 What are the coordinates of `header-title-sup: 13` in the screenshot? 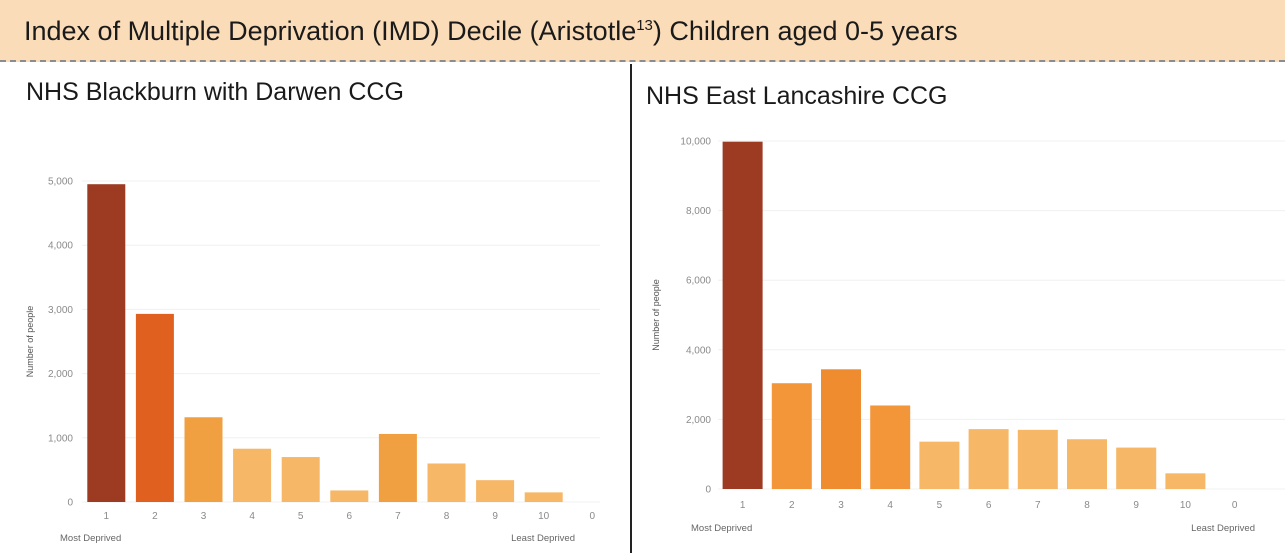 It's located at (644, 25).